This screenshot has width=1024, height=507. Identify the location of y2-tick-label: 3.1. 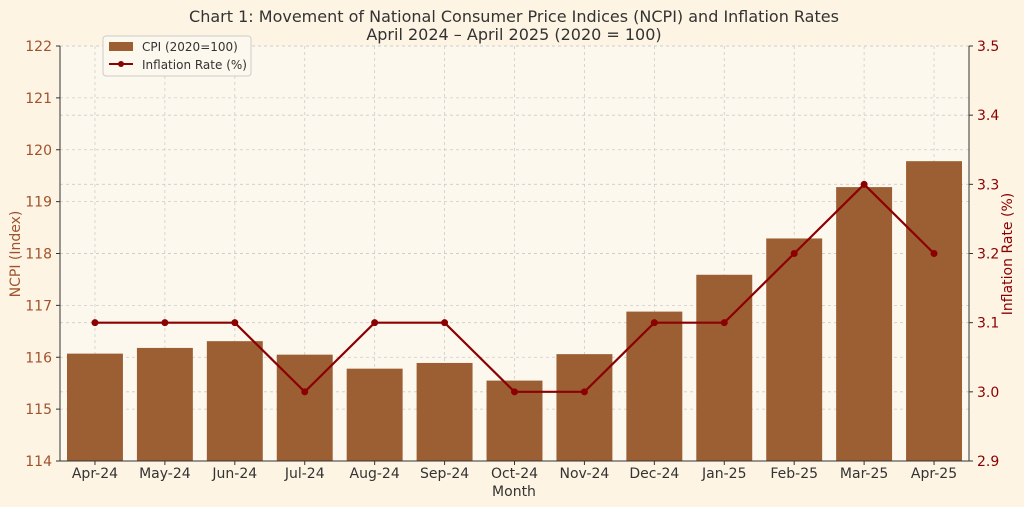
(988, 324).